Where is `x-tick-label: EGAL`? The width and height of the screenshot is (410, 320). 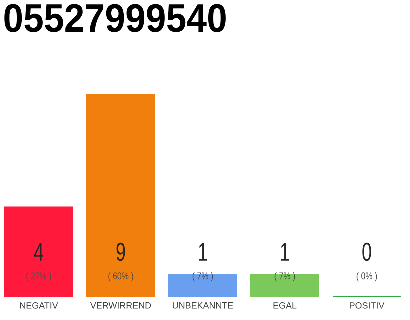 x-tick-label: EGAL is located at coordinates (285, 305).